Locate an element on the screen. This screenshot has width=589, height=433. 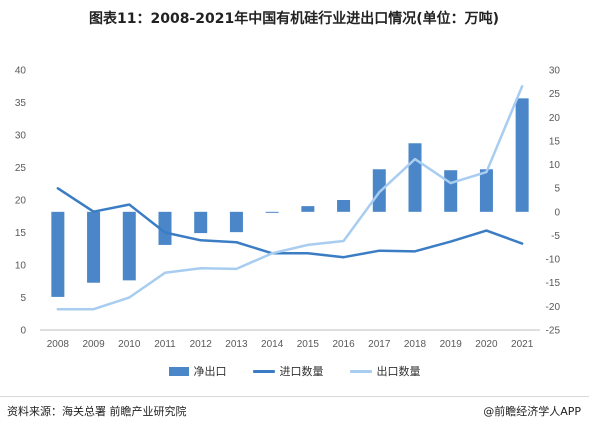
right-tick-label: 10 is located at coordinates (555, 165).